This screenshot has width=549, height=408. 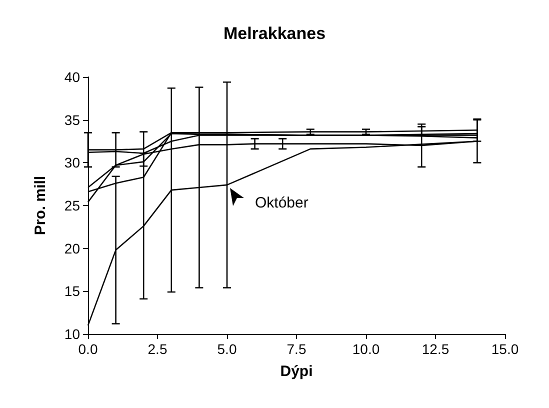 I want to click on x-tick-label: 10.0, so click(x=366, y=349).